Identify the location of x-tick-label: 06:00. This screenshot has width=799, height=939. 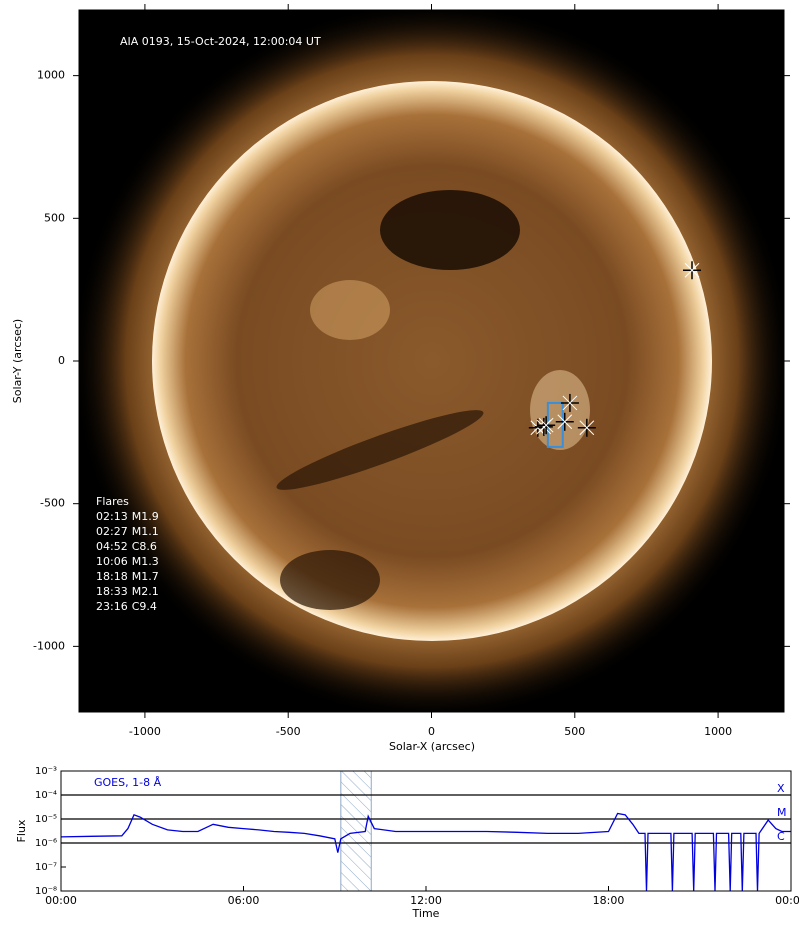
(244, 900).